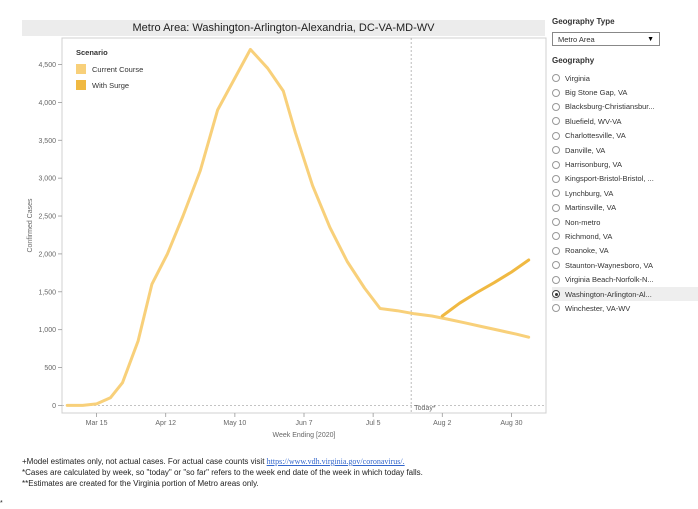 The width and height of the screenshot is (698, 509). Describe the element at coordinates (81, 85) in the screenshot. I see `legend-swatch-with-surge` at that location.